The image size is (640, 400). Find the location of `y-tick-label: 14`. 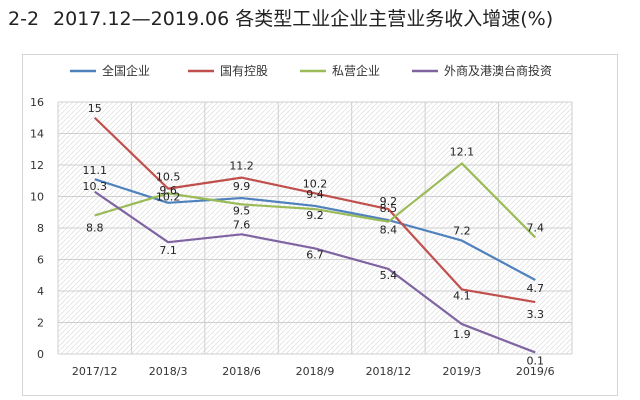

y-tick-label: 14 is located at coordinates (37, 134).